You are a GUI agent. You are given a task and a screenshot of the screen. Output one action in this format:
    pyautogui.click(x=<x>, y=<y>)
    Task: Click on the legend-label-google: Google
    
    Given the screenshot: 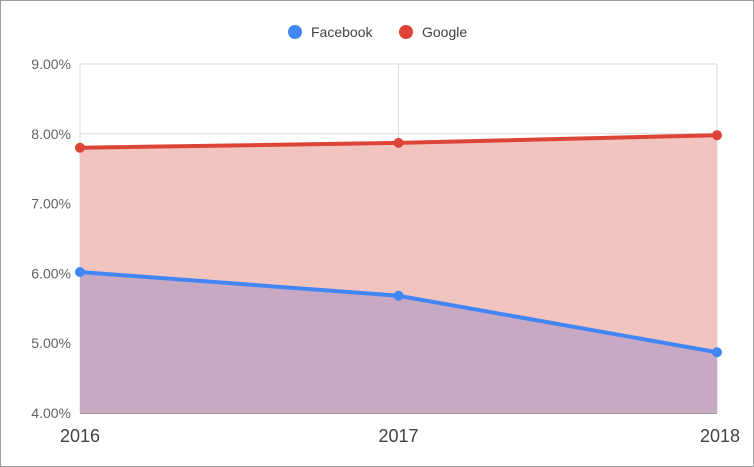 What is the action you would take?
    pyautogui.click(x=444, y=32)
    